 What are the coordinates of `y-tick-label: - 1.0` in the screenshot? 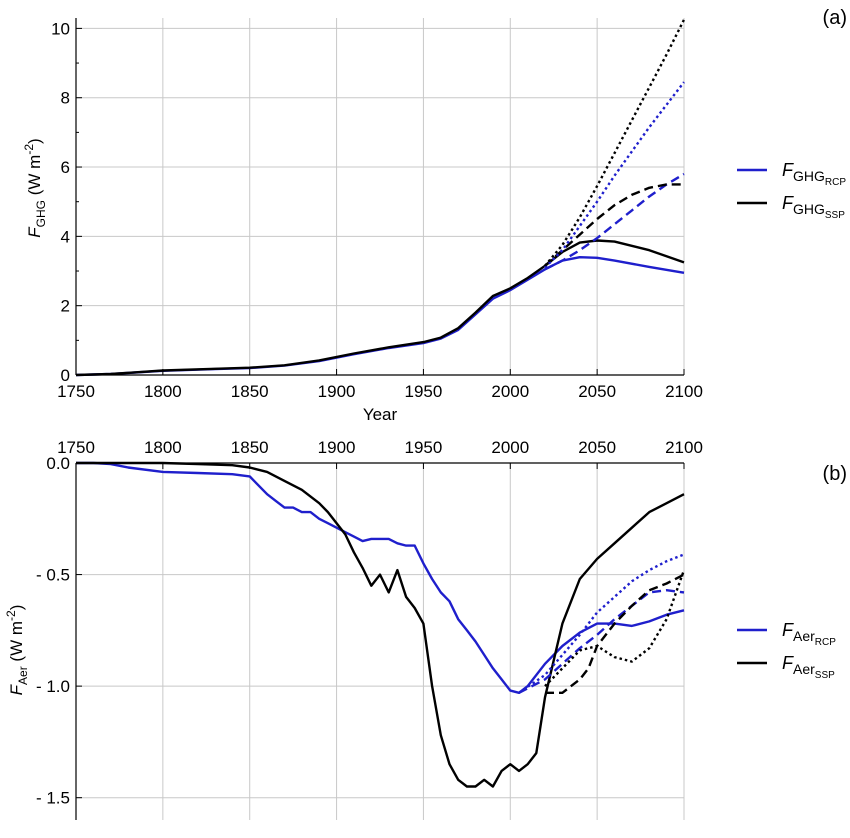 It's located at (53, 686).